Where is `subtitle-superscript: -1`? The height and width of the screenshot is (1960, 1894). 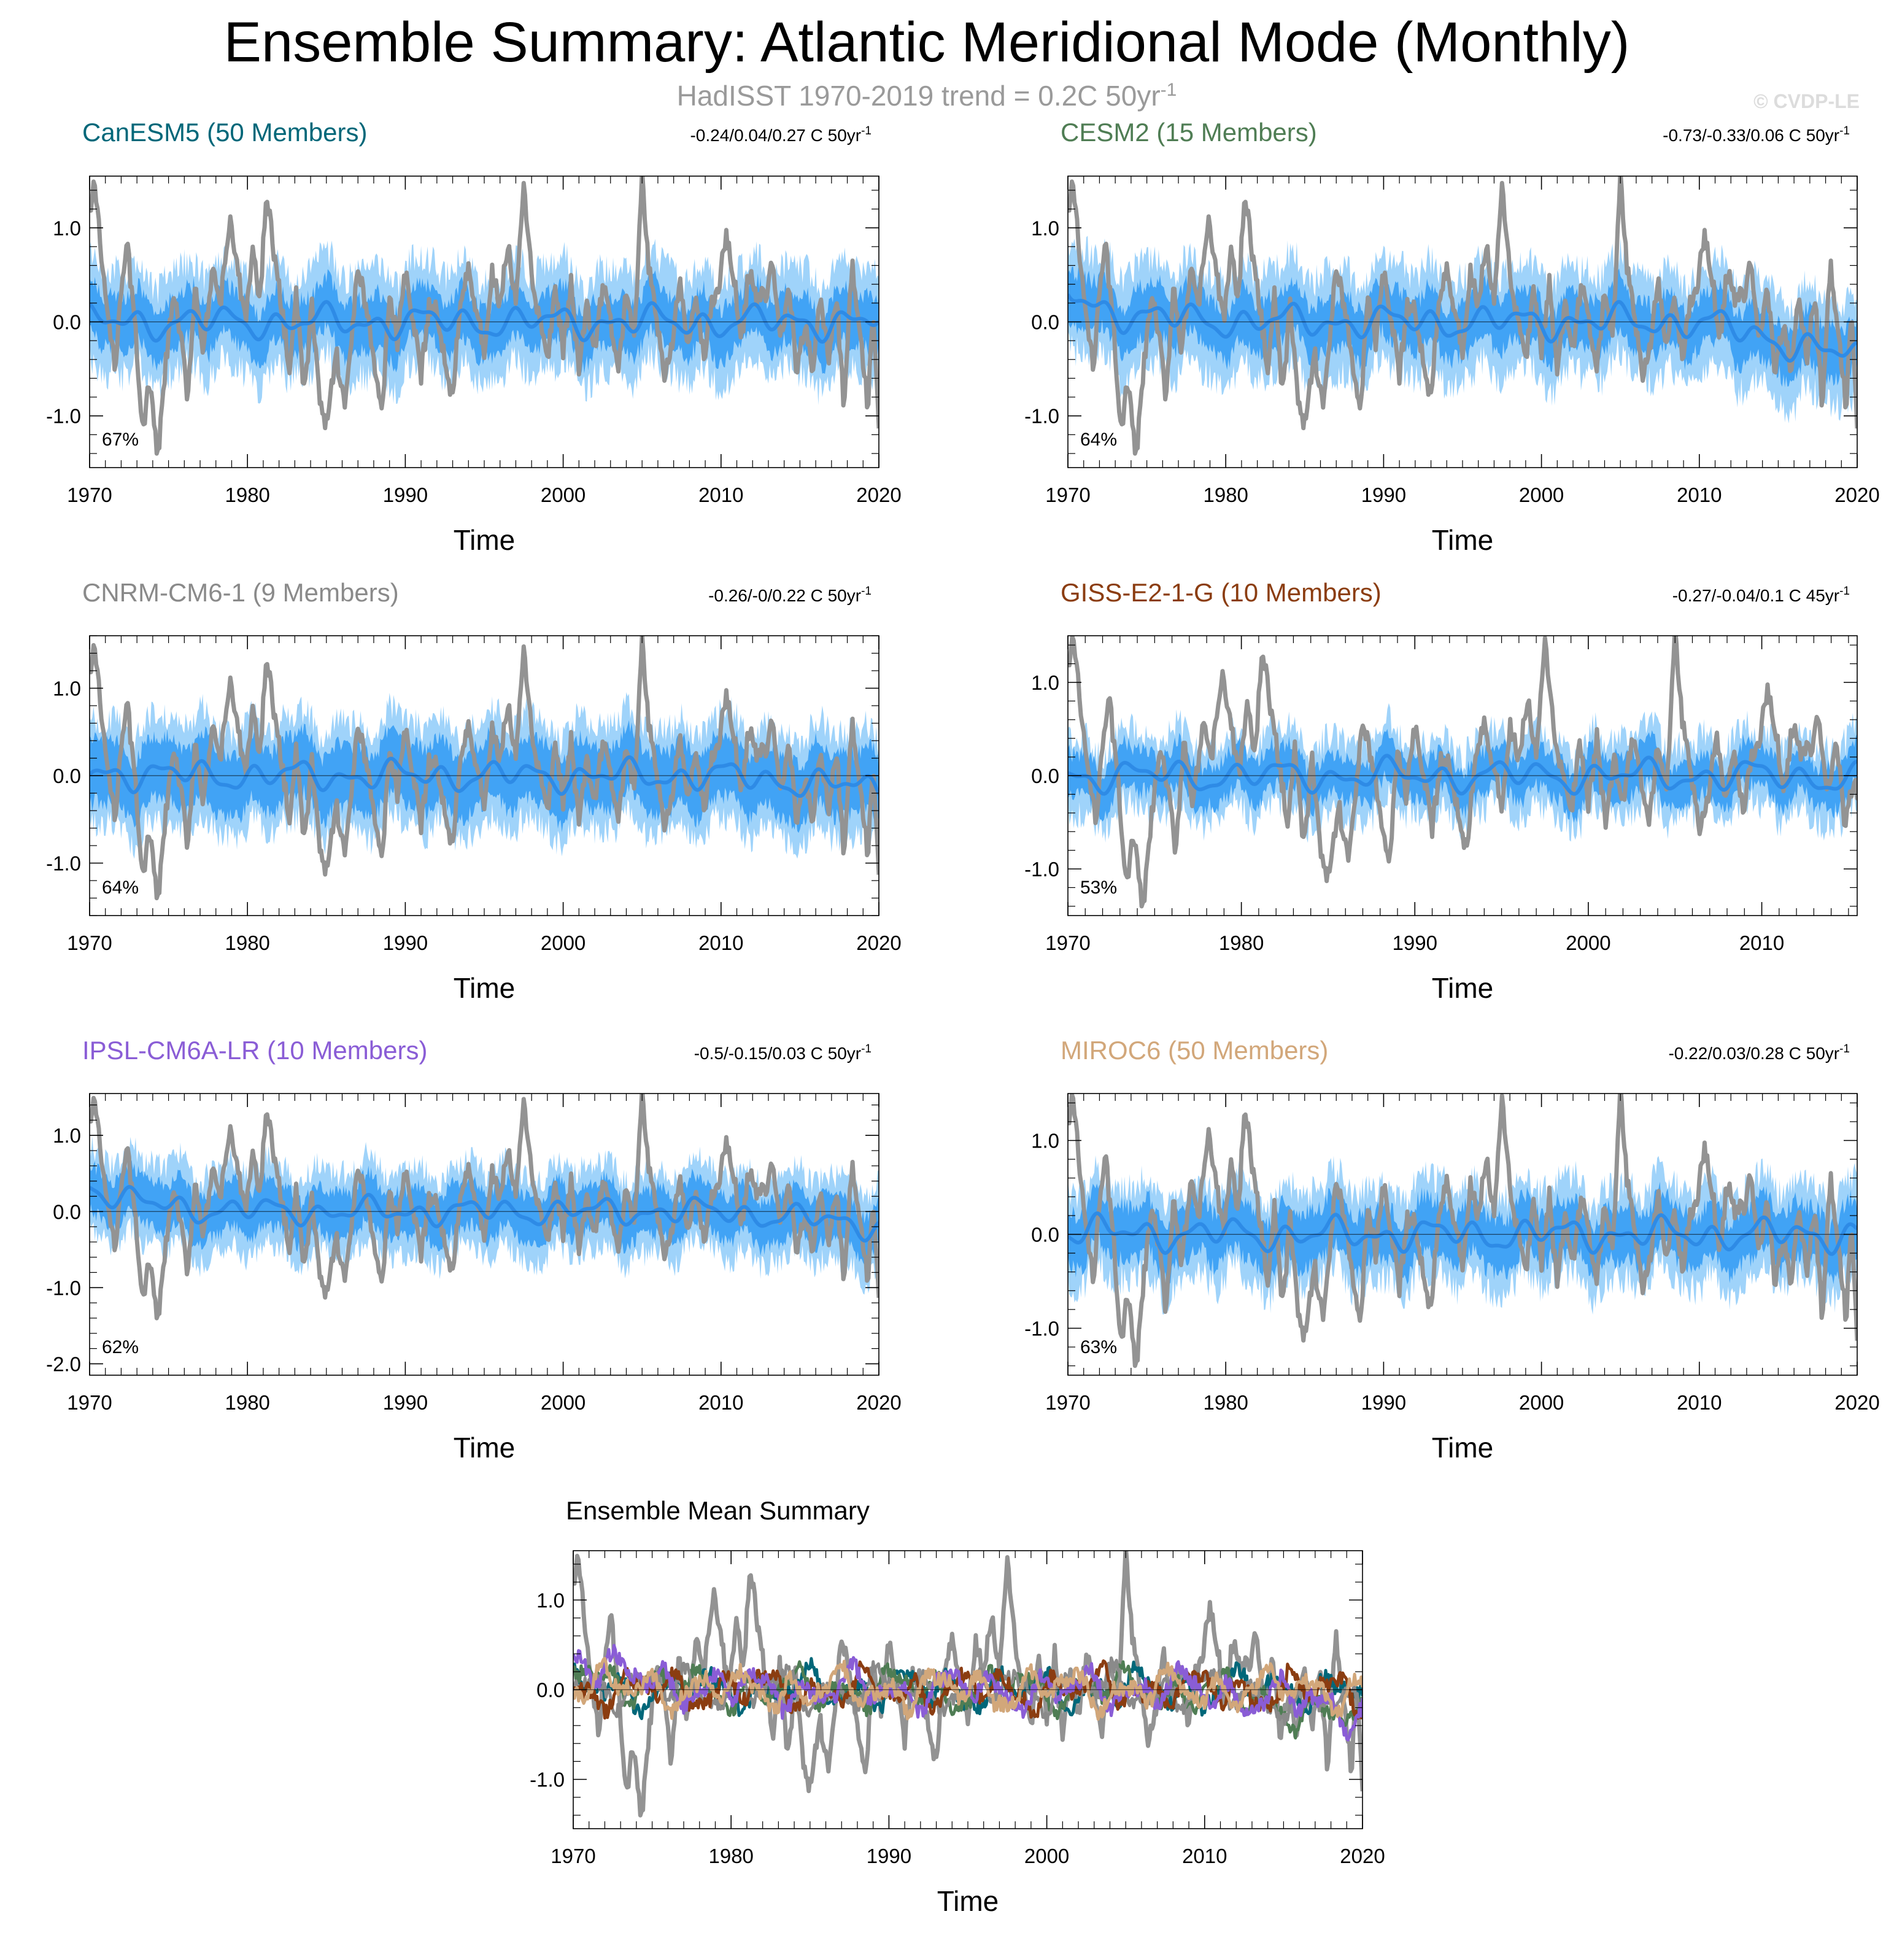 subtitle-superscript: -1 is located at coordinates (1169, 90).